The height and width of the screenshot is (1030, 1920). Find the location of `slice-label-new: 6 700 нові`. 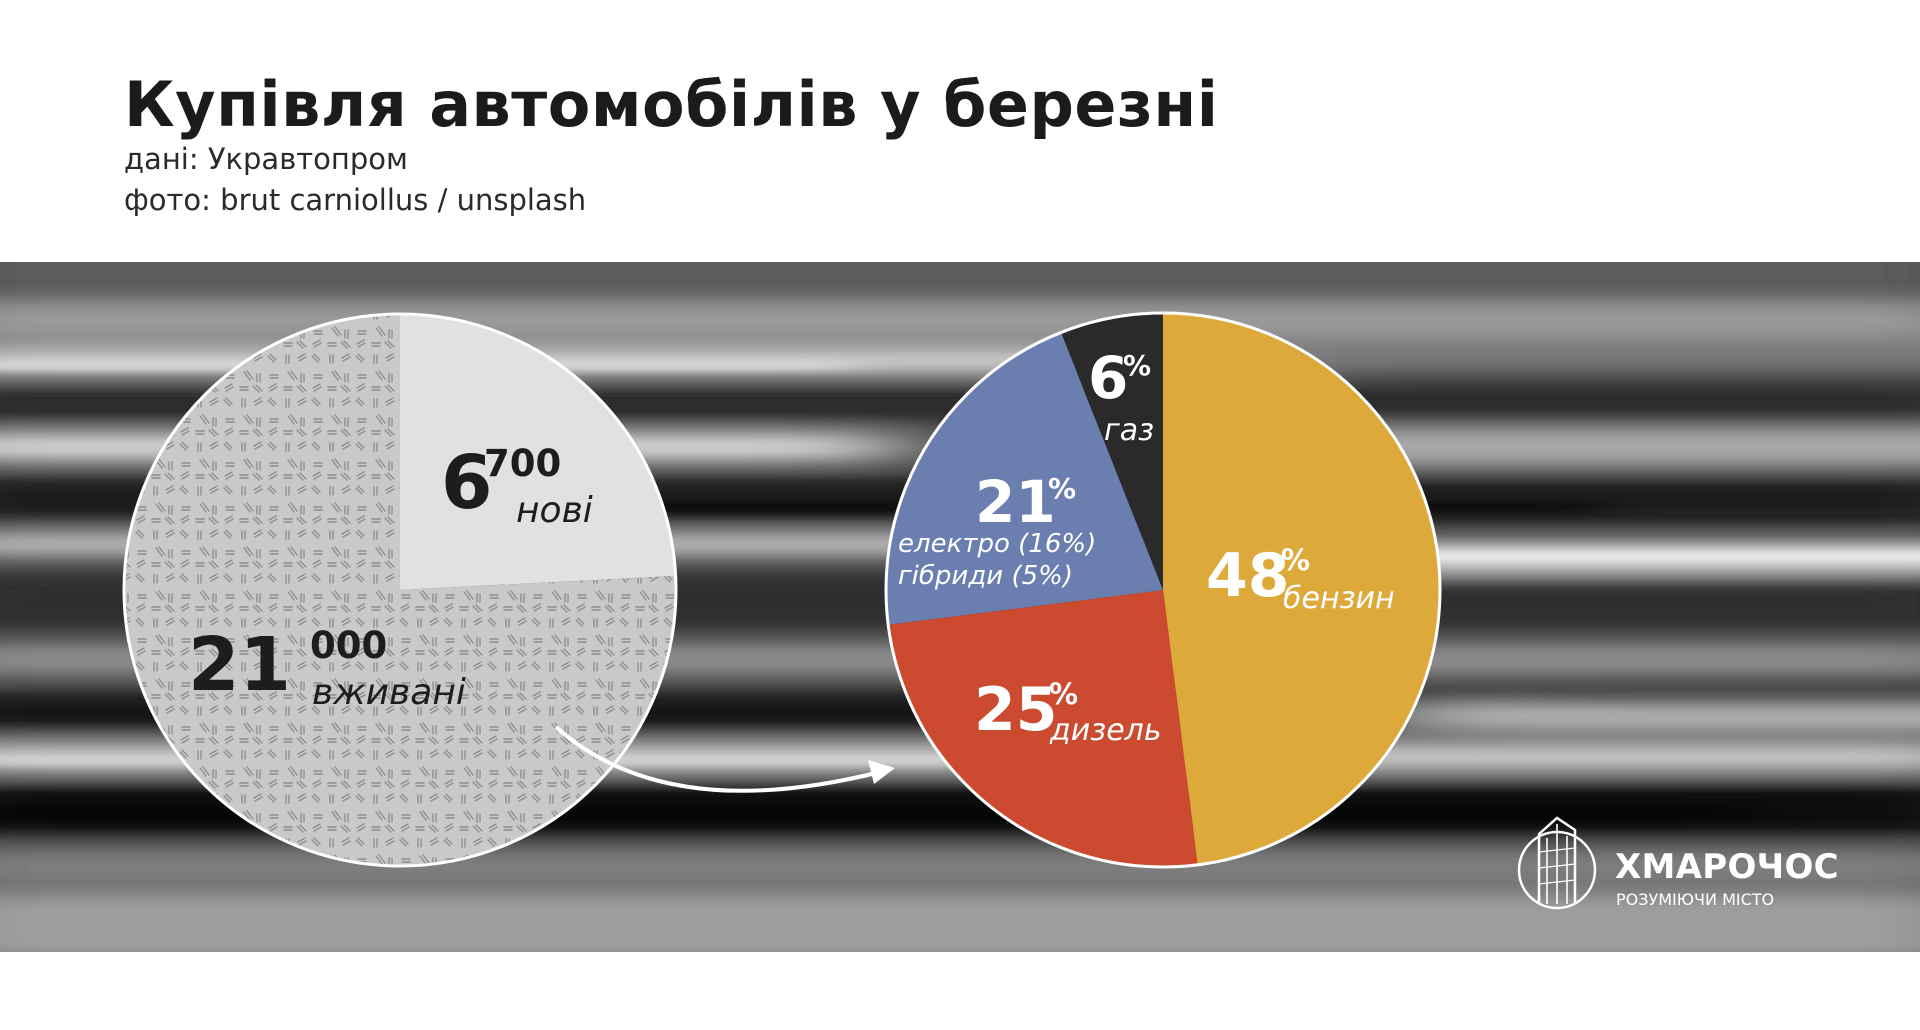

slice-label-new: 6 700 нові is located at coordinates (517, 485).